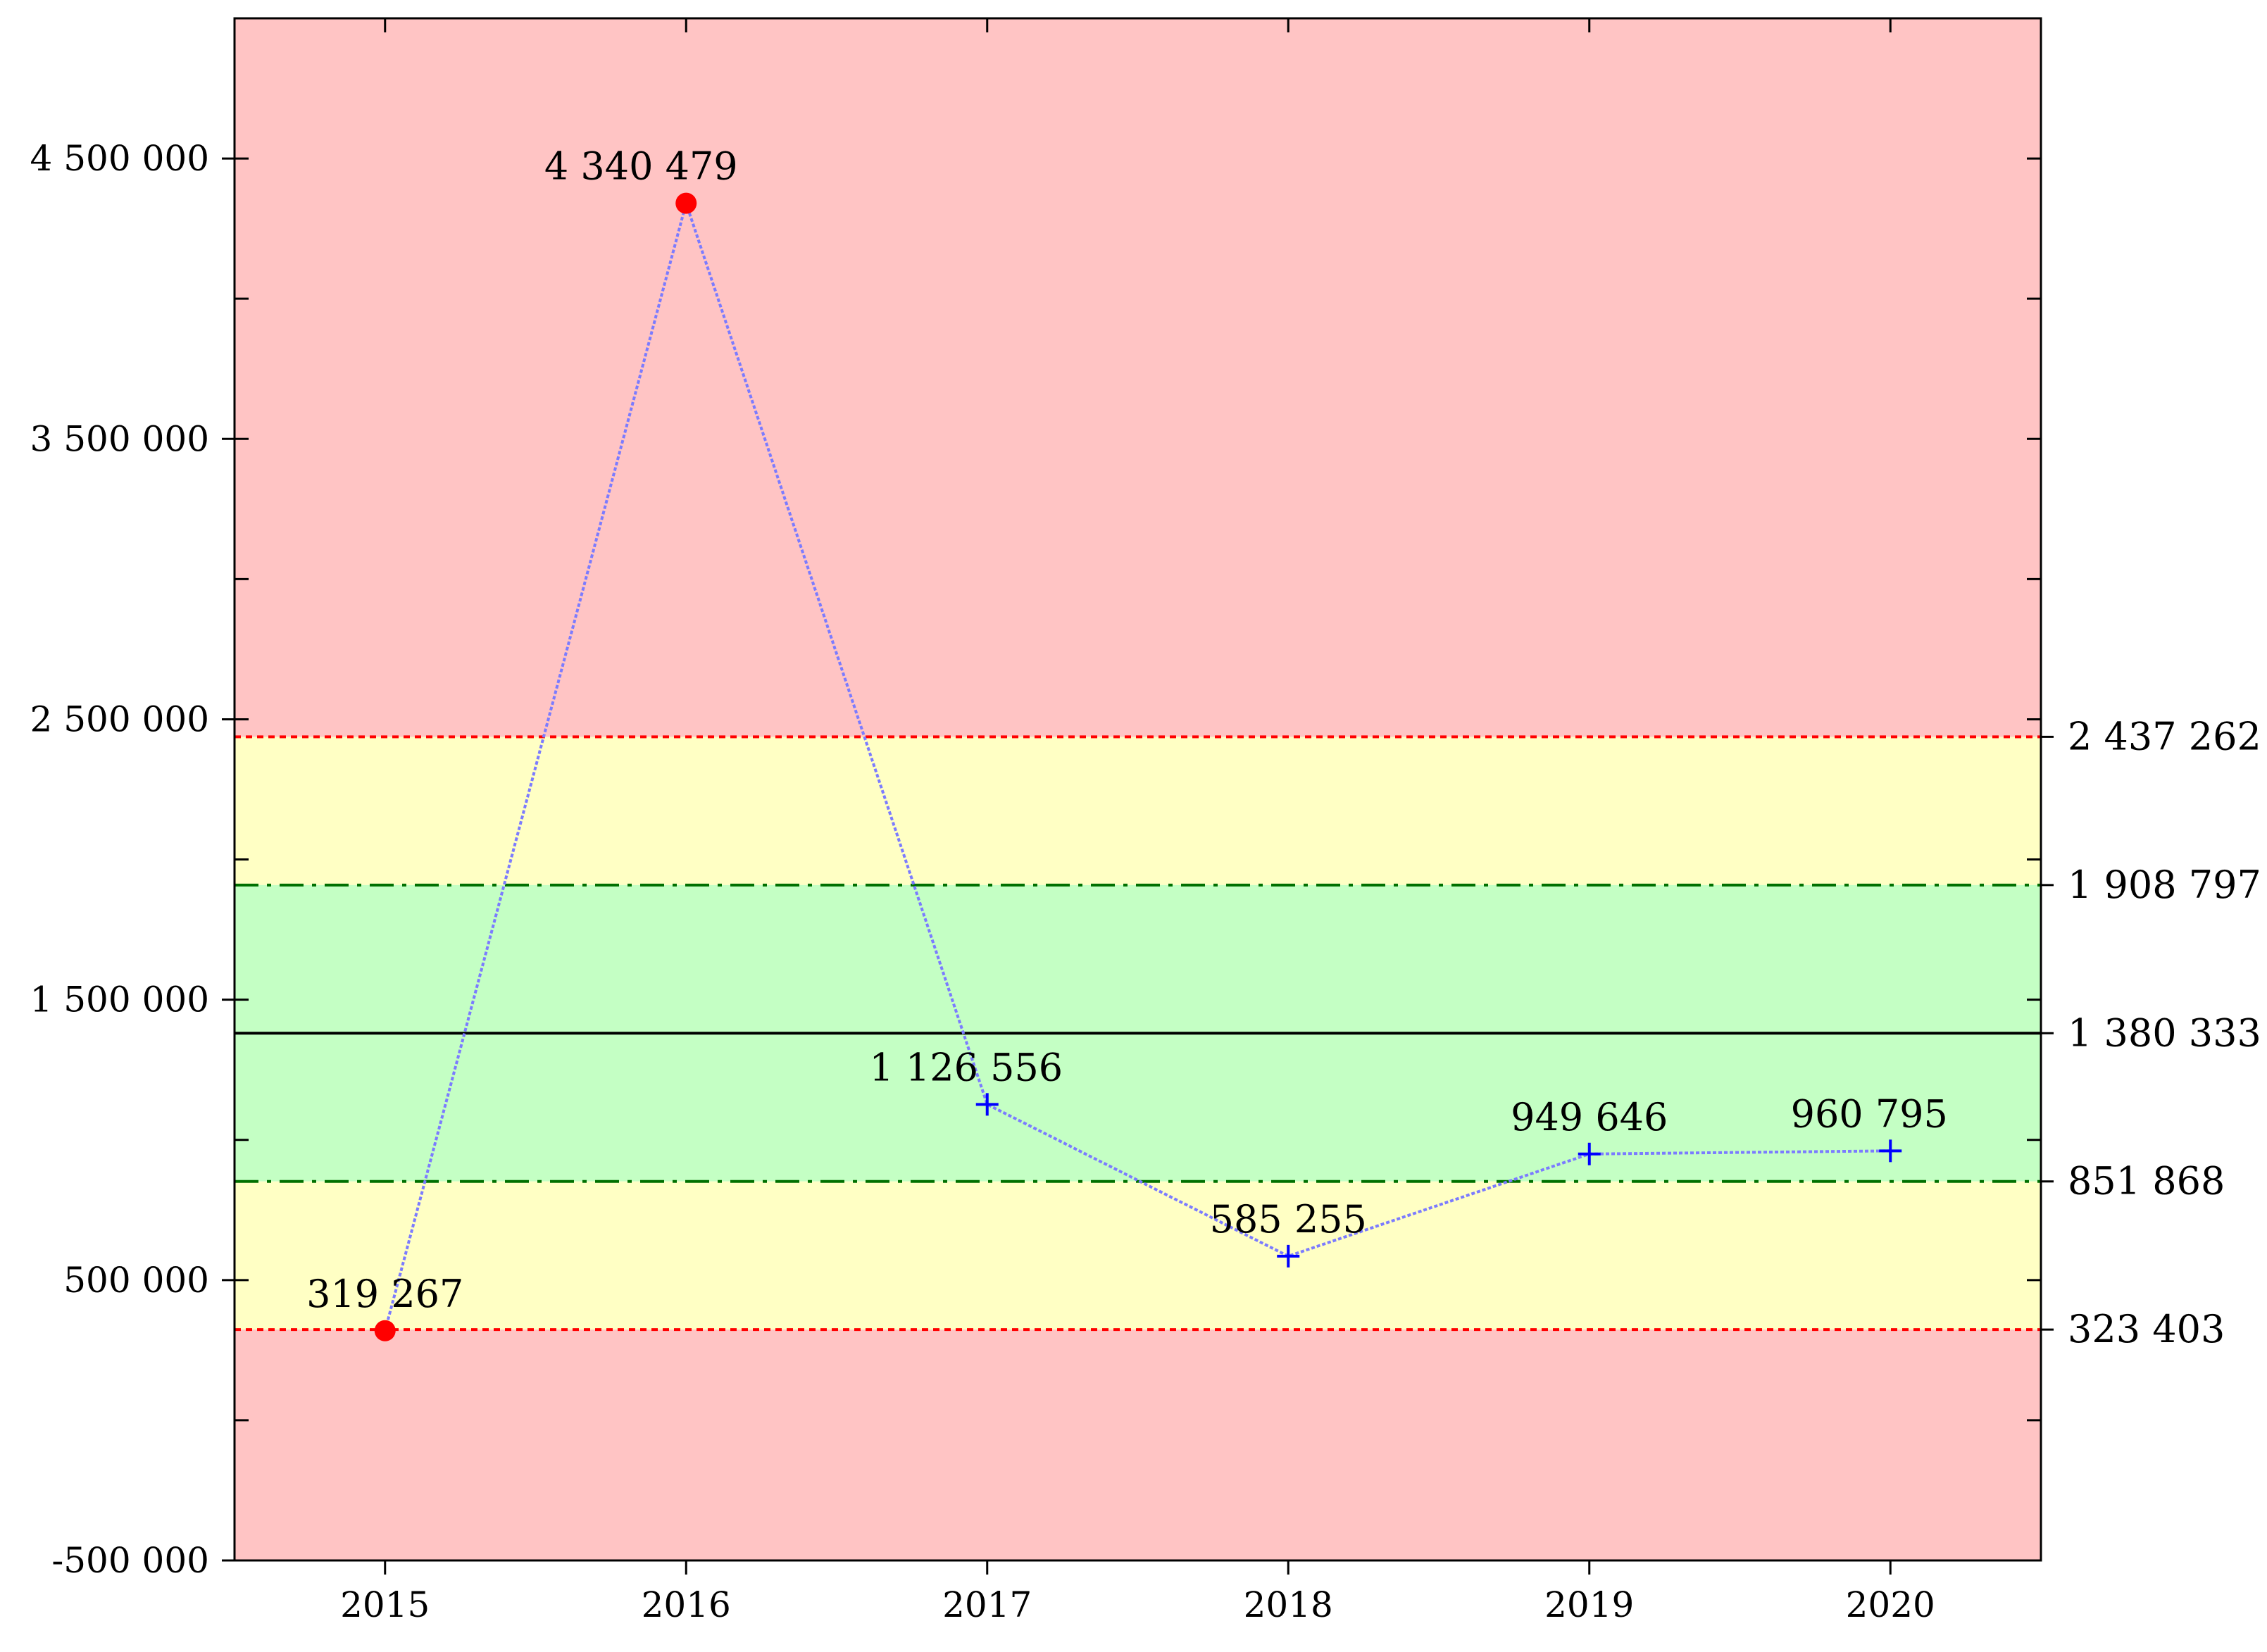 The width and height of the screenshot is (2267, 1652). I want to click on y-tick-label: 500 000, so click(136, 1280).